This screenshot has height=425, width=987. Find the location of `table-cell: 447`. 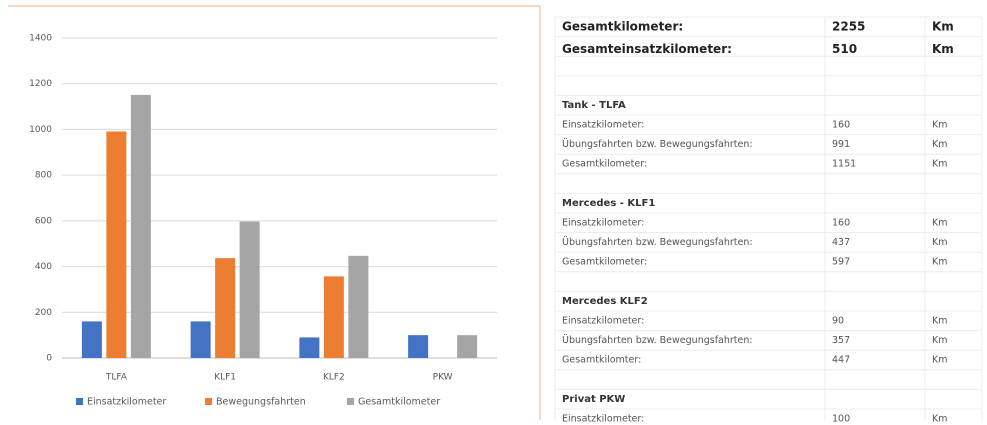

table-cell: 447 is located at coordinates (841, 360).